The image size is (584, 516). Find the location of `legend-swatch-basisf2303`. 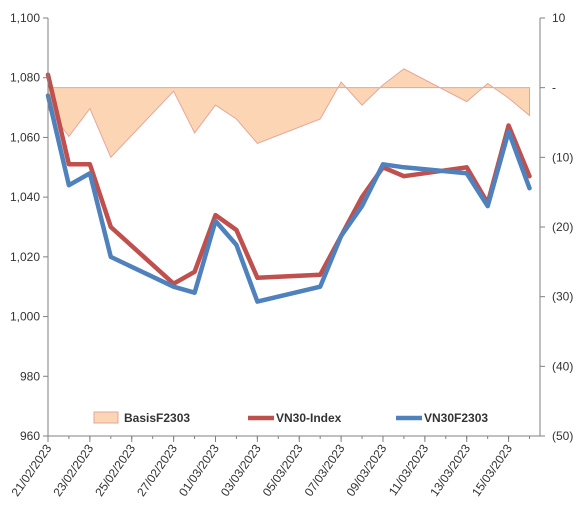

legend-swatch-basisf2303 is located at coordinates (106, 417).